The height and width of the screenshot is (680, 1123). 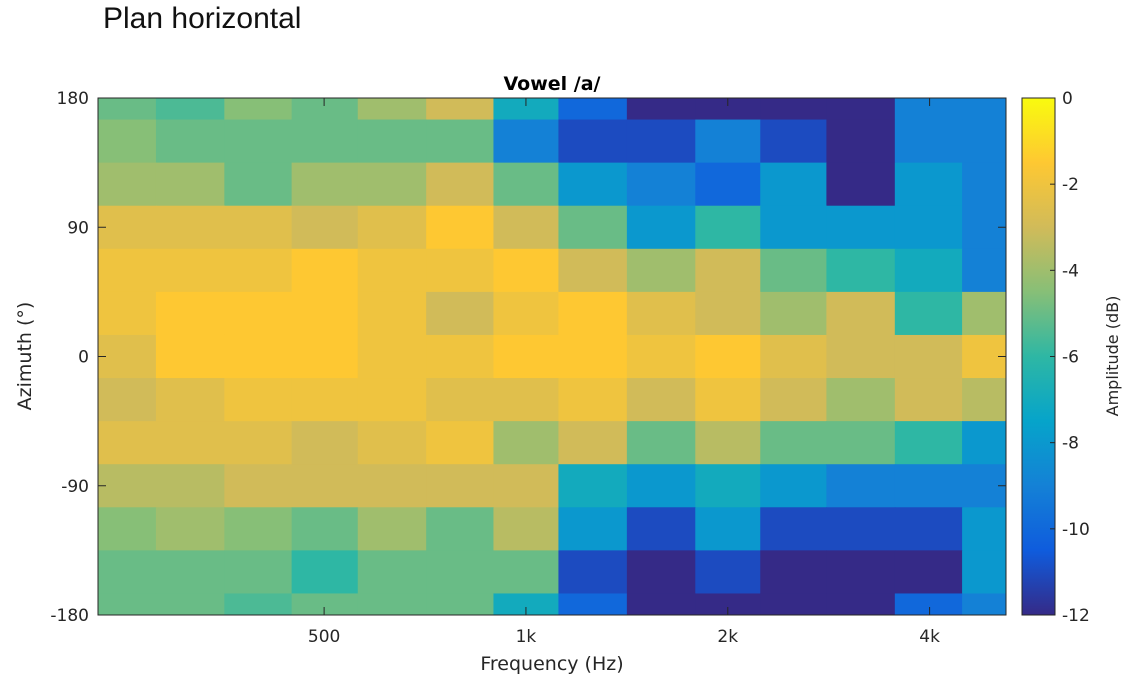 What do you see at coordinates (1070, 444) in the screenshot?
I see `colorbar-tick-label: -8` at bounding box center [1070, 444].